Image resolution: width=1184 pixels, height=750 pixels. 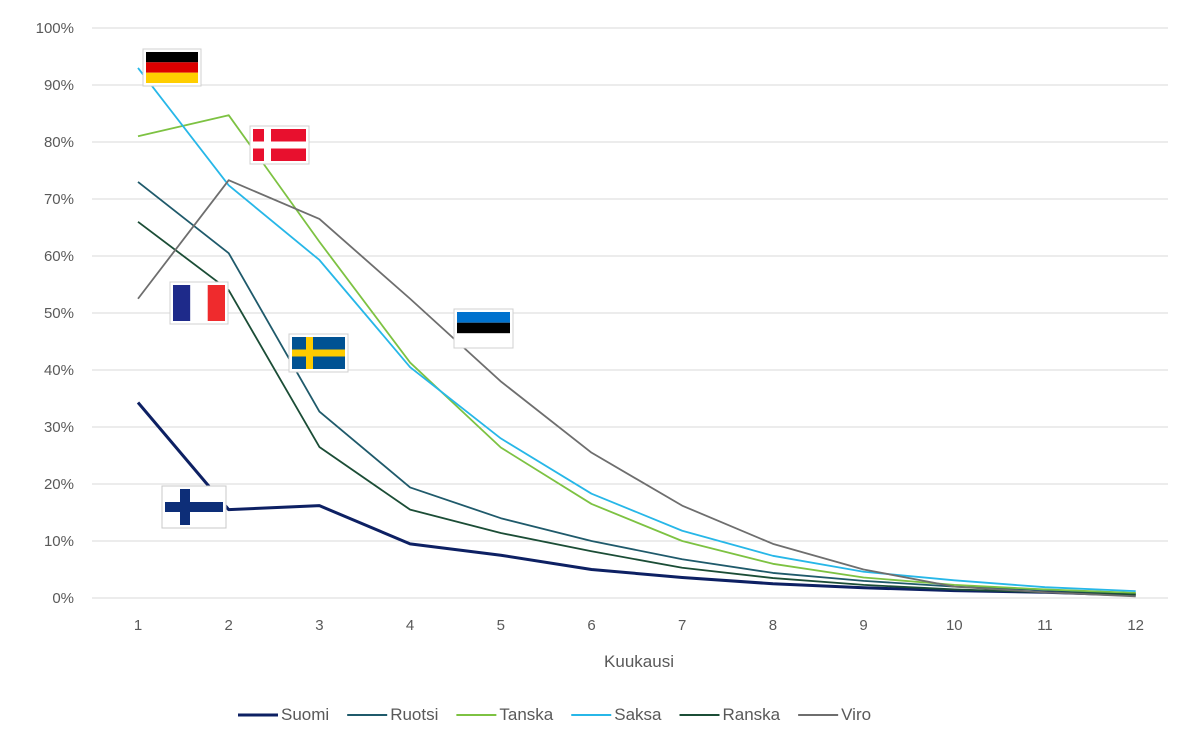 I want to click on y-tick-label: 0%, so click(x=63, y=598).